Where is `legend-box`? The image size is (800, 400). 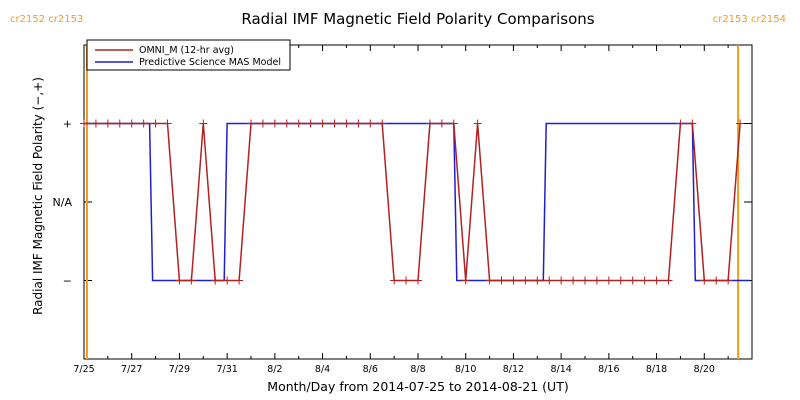 legend-box is located at coordinates (188, 55).